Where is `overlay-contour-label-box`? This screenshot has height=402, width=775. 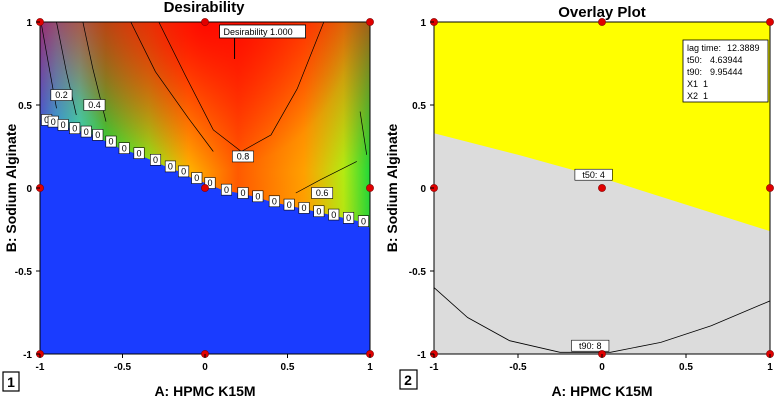
overlay-contour-label-box is located at coordinates (593, 174).